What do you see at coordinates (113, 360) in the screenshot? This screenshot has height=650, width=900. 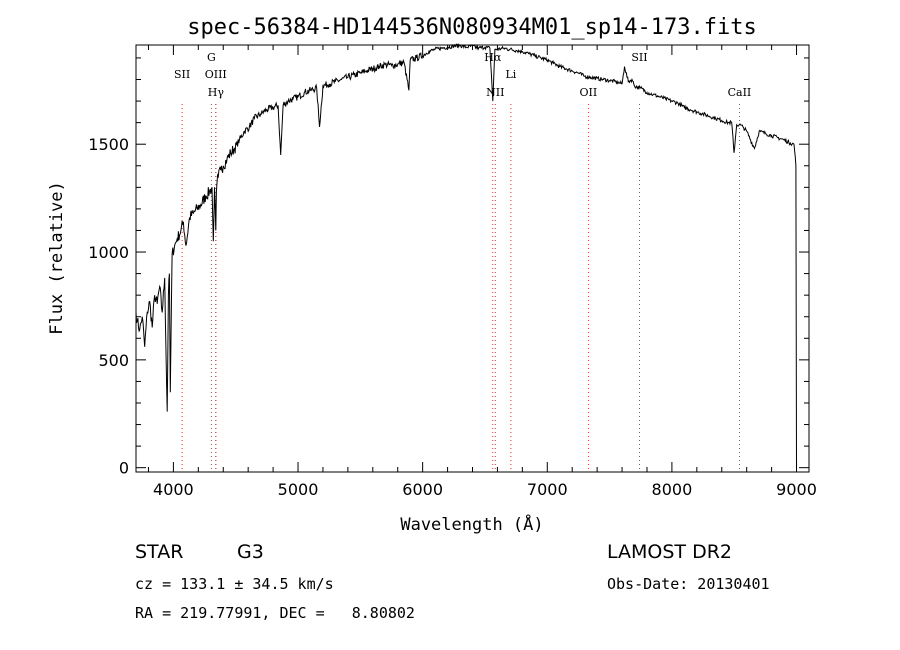 I see `y-tick-label: 500` at bounding box center [113, 360].